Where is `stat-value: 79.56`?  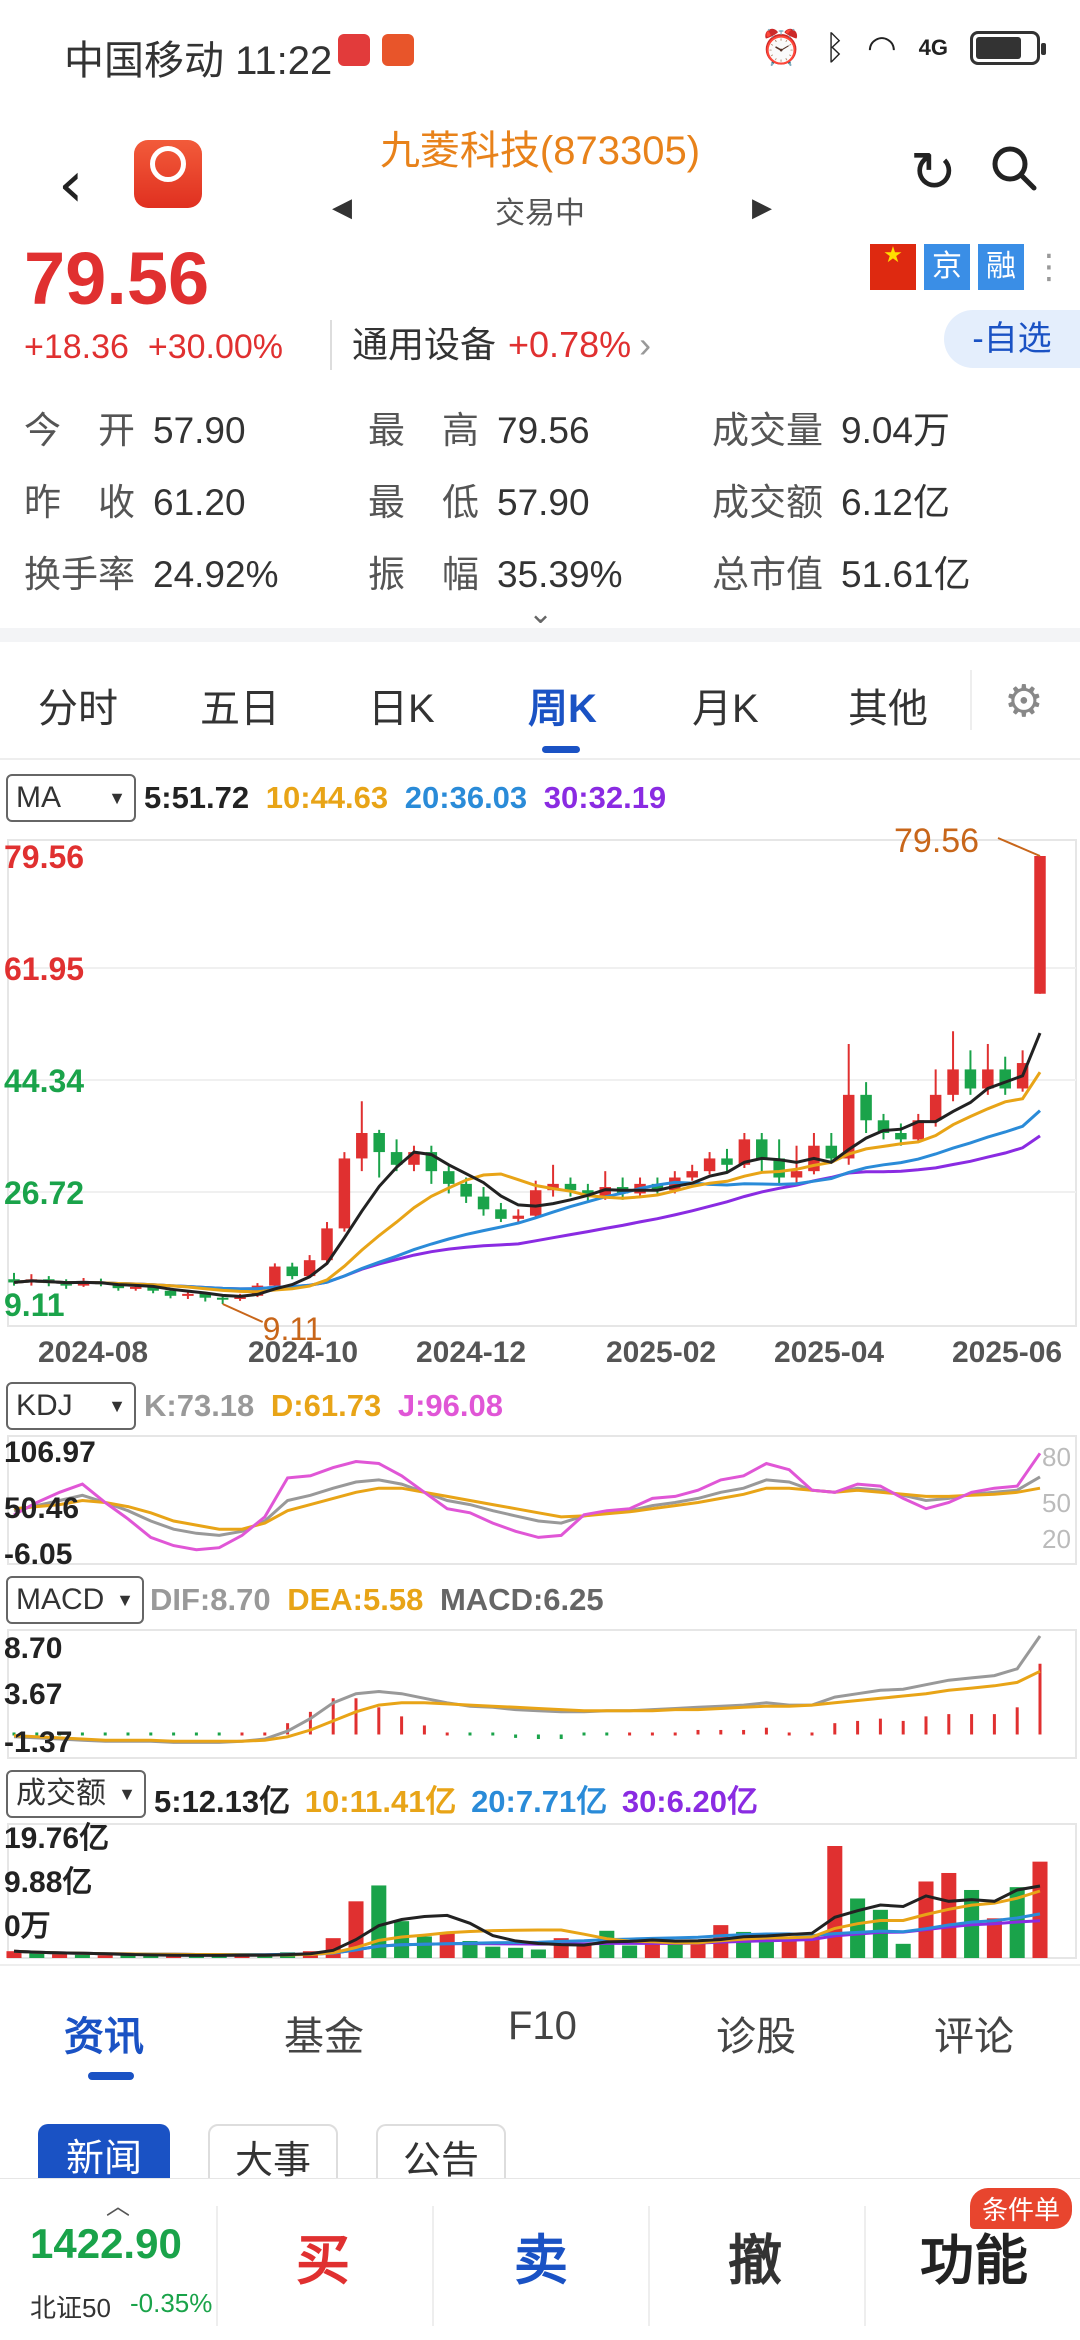 stat-value: 79.56 is located at coordinates (543, 430).